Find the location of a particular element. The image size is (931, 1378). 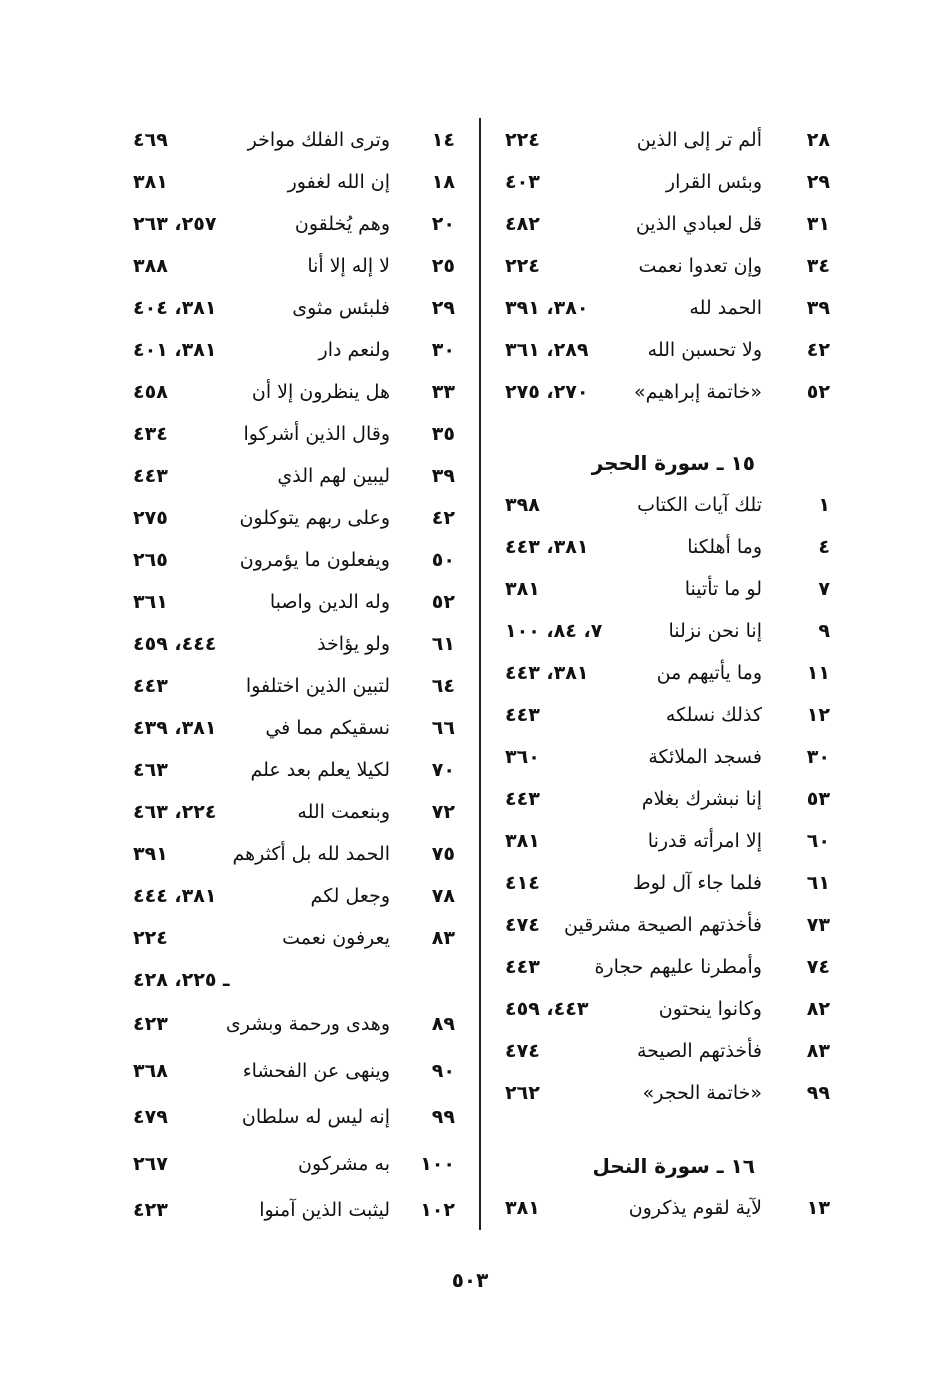

verse-phrase: إلا امرأته قدرنا is located at coordinates (704, 841).